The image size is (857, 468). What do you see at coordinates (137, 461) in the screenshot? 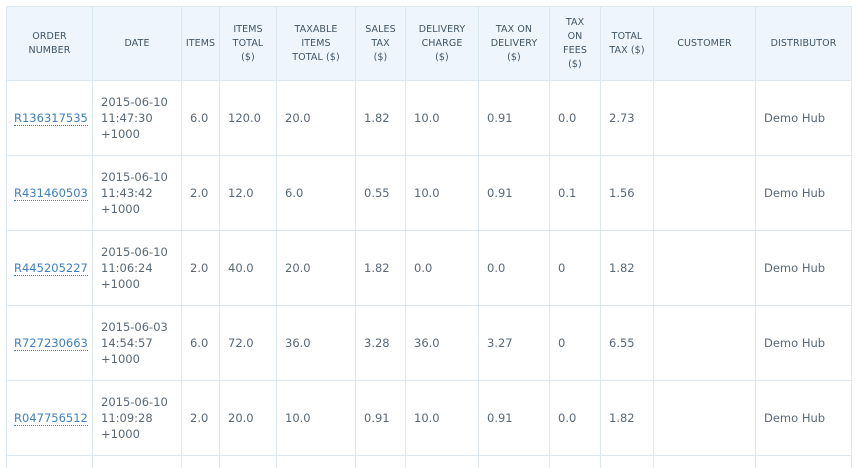
I see `cell-date` at bounding box center [137, 461].